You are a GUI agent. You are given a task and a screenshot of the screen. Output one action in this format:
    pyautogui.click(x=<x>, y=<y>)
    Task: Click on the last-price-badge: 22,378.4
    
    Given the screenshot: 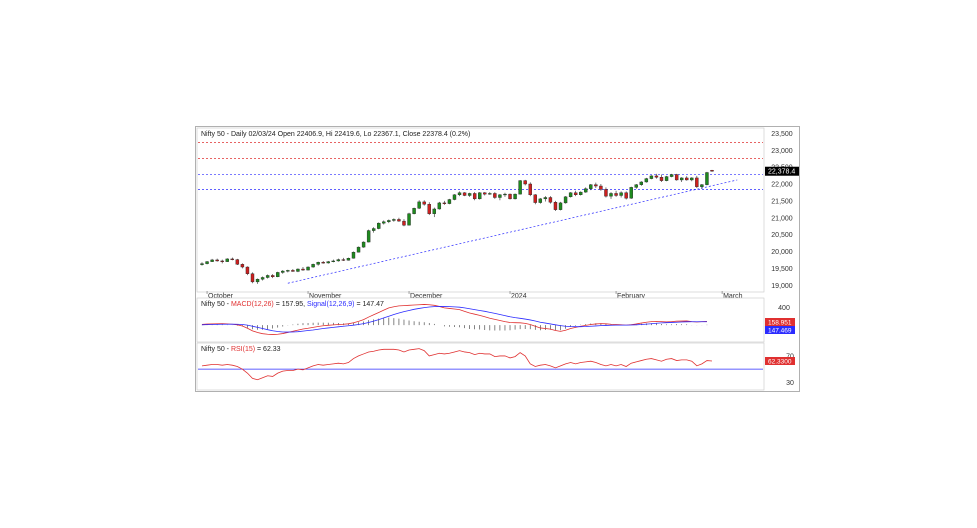 What is the action you would take?
    pyautogui.click(x=782, y=171)
    